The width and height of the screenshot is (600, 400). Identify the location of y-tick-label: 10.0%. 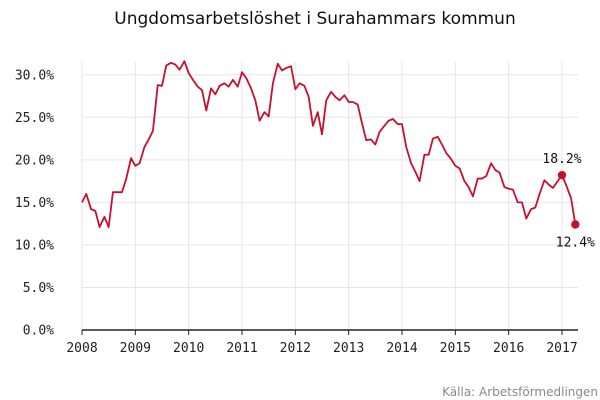
(34, 245).